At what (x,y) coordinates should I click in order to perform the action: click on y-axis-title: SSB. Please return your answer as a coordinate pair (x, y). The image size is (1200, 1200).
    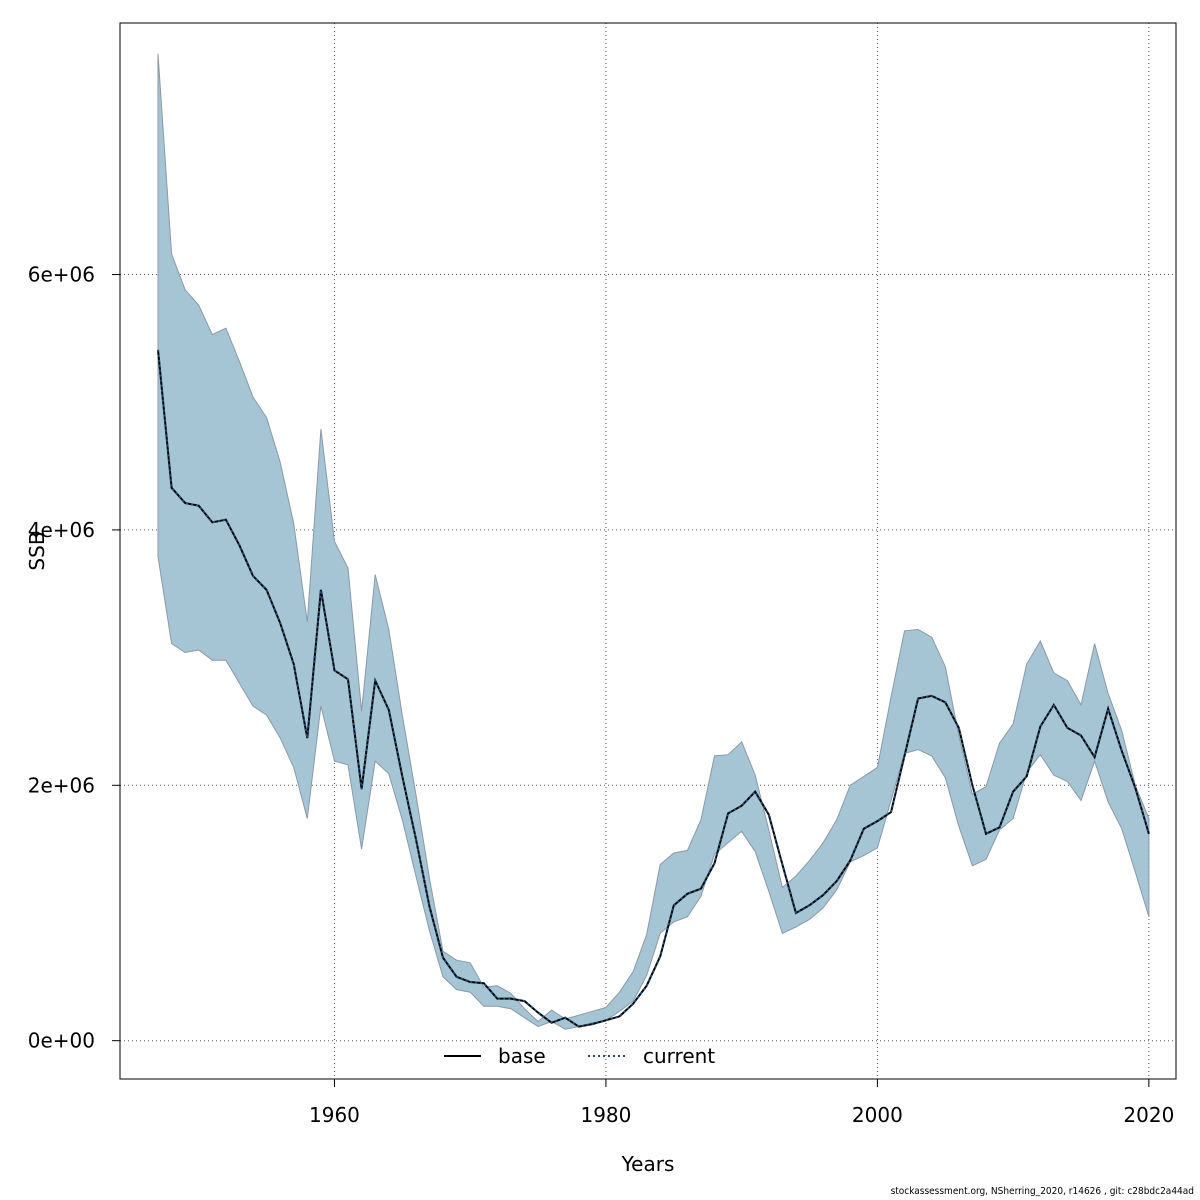
    Looking at the image, I should click on (37, 550).